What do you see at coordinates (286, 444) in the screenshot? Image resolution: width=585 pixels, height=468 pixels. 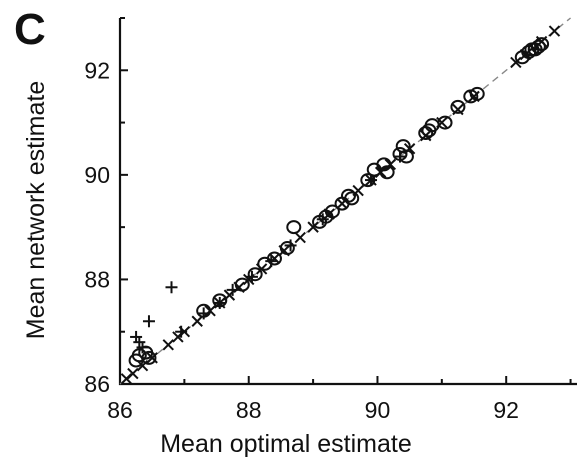 I see `x-axis-label: Mean optimal estimate` at bounding box center [286, 444].